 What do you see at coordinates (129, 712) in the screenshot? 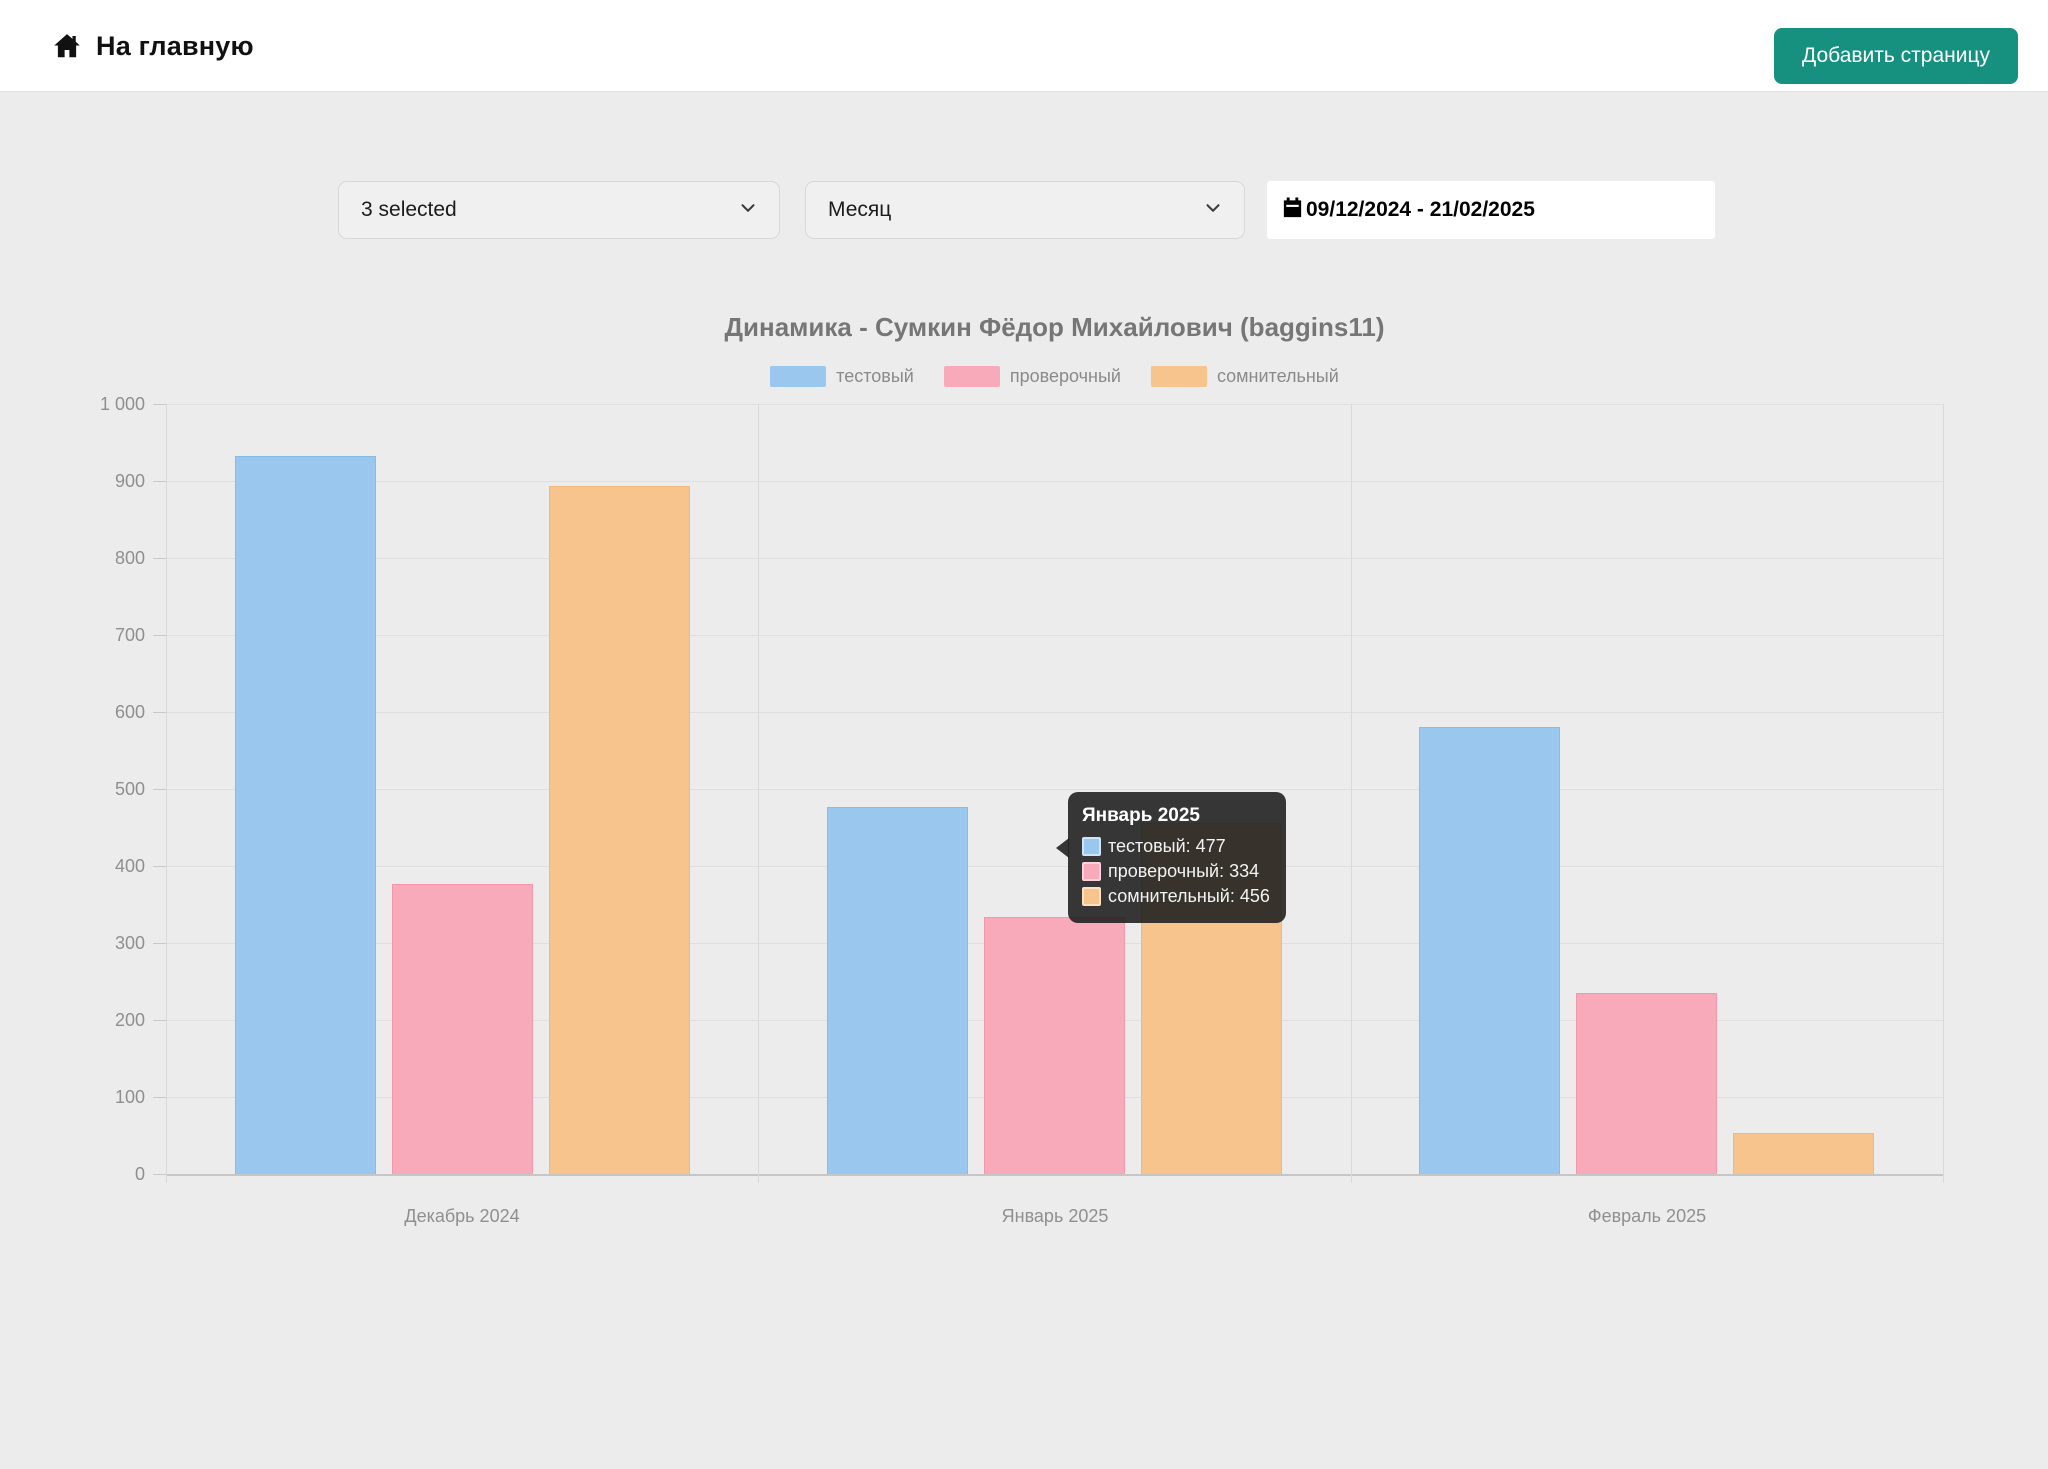
I see `y-tick-label: 600` at bounding box center [129, 712].